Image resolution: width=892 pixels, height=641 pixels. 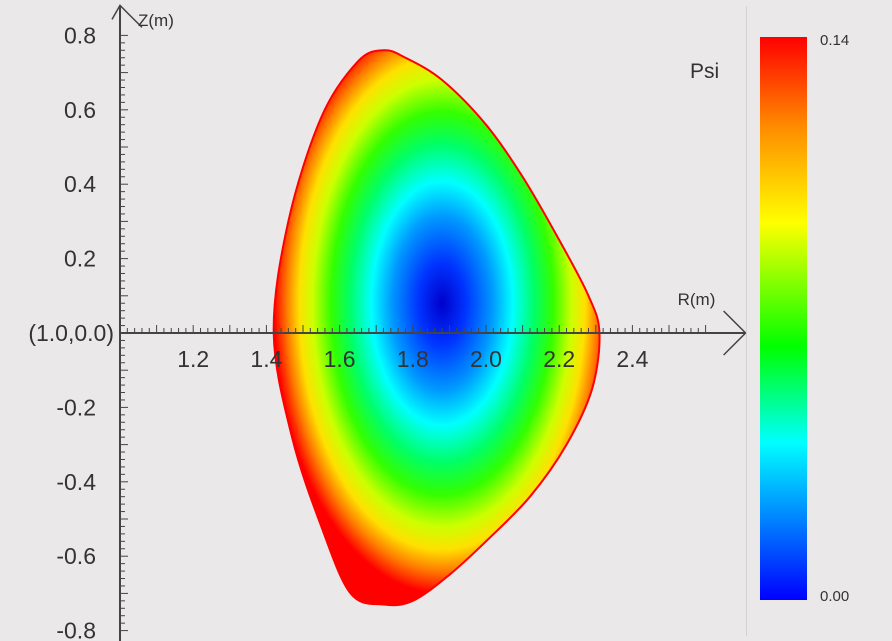 I want to click on x-tick-label: 1.2, so click(x=193, y=359).